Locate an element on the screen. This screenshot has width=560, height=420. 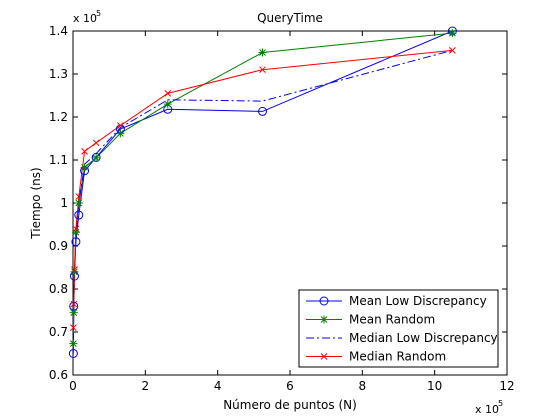
x-tick-label: 8 is located at coordinates (363, 386).